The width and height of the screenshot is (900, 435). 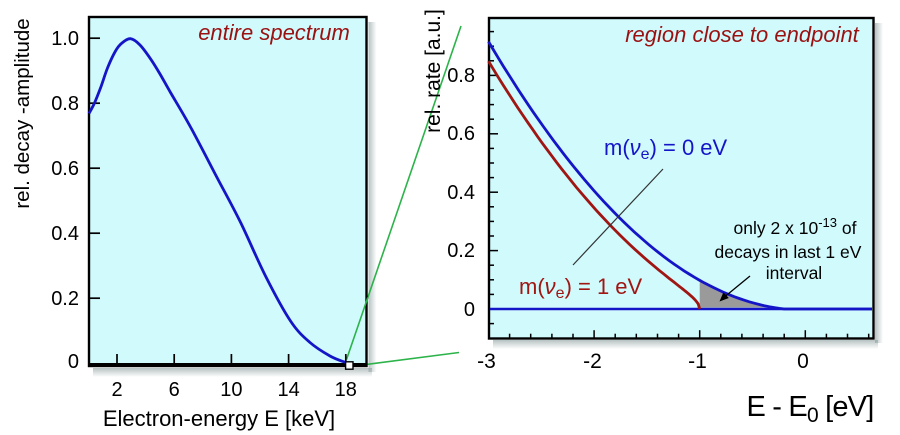 I want to click on svg-text: E - E0 [eV], so click(x=809, y=409).